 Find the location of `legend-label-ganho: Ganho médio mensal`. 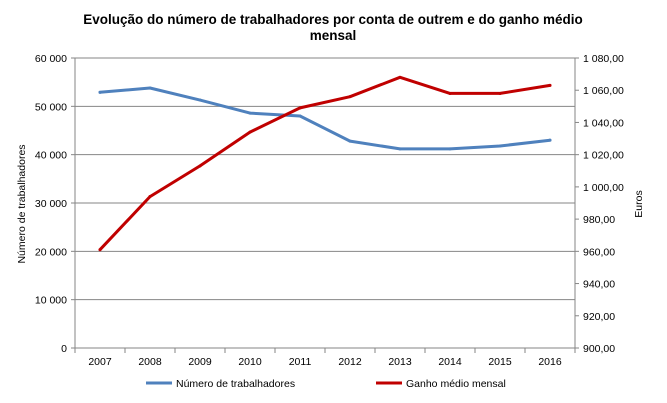

legend-label-ganho: Ganho médio mensal is located at coordinates (456, 384).